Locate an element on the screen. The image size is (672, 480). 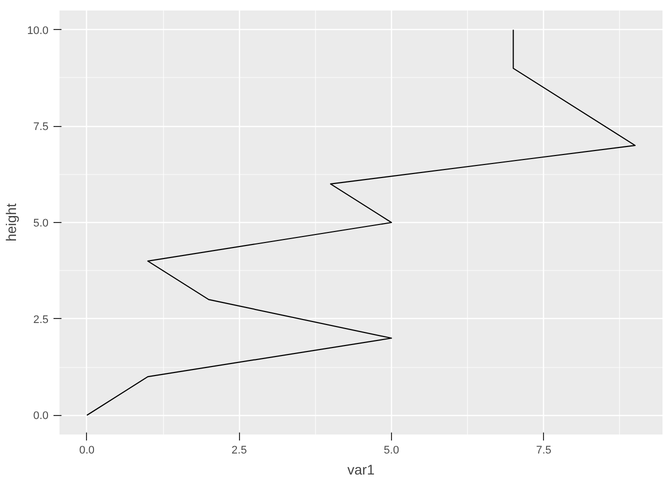
y-tick-label: 7.5 is located at coordinates (41, 127).